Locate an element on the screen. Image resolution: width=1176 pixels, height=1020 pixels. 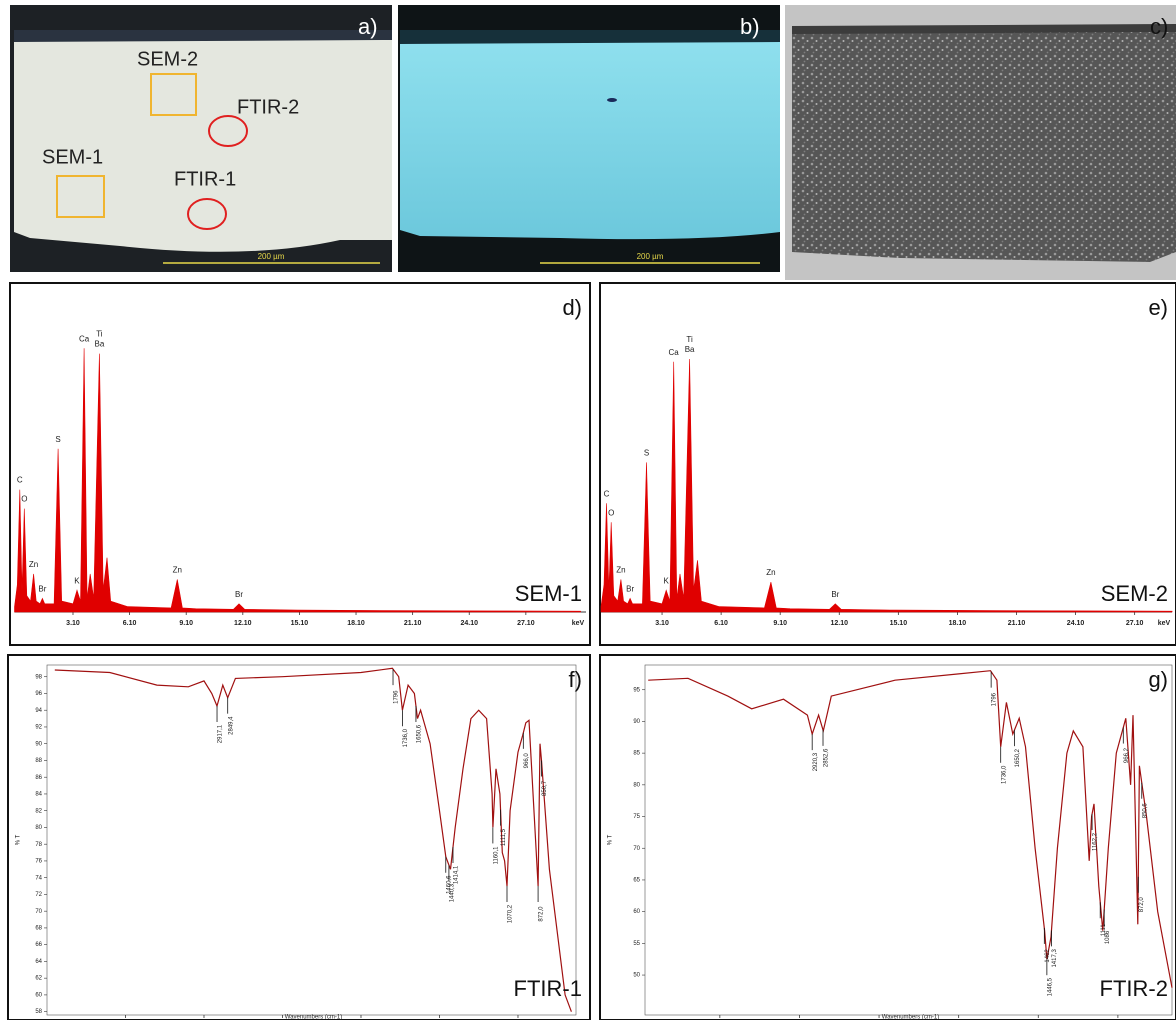
peak-label: 2920,3 is located at coordinates (816, 761).